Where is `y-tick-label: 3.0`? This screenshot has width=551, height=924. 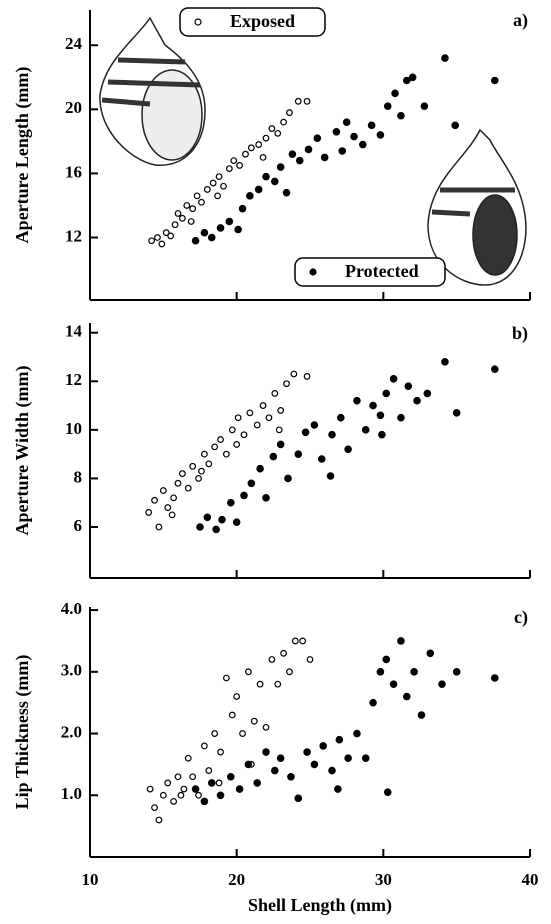
y-tick-label: 3.0 is located at coordinates (71, 670).